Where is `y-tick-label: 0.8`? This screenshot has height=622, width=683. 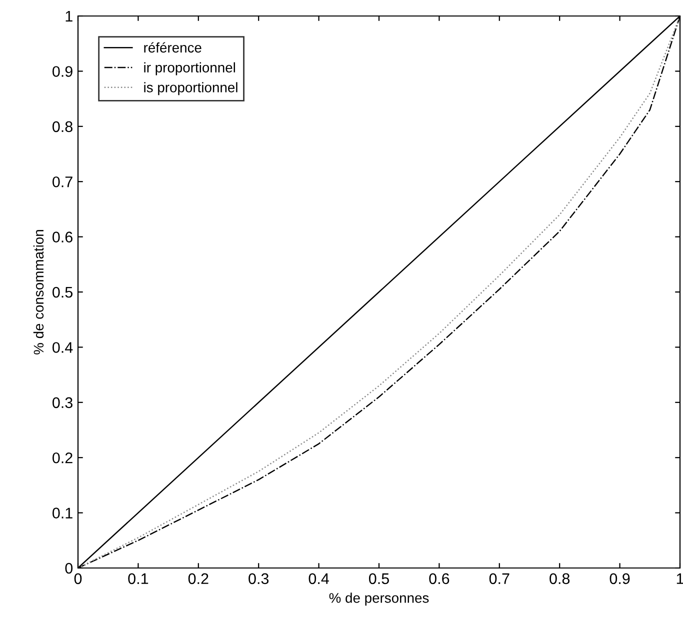 y-tick-label: 0.8 is located at coordinates (62, 126).